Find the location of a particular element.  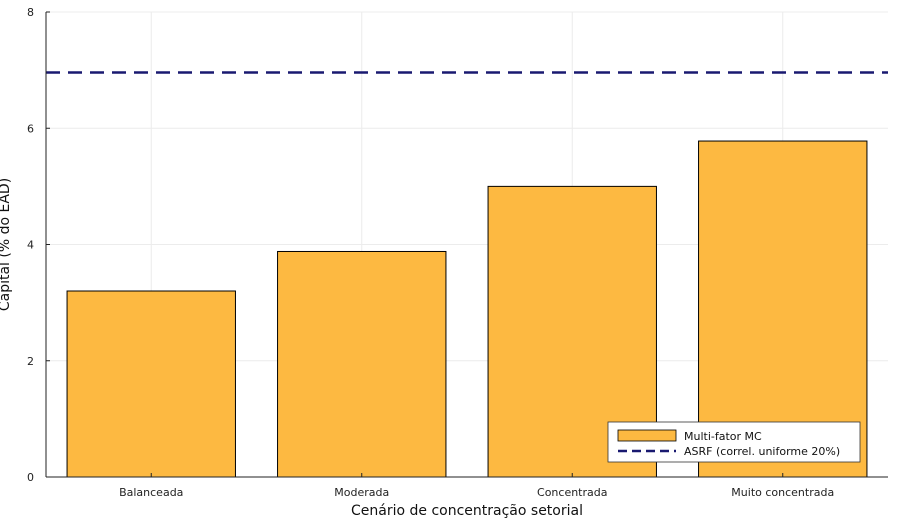

x-tick-label-1: Moderada is located at coordinates (361, 492).